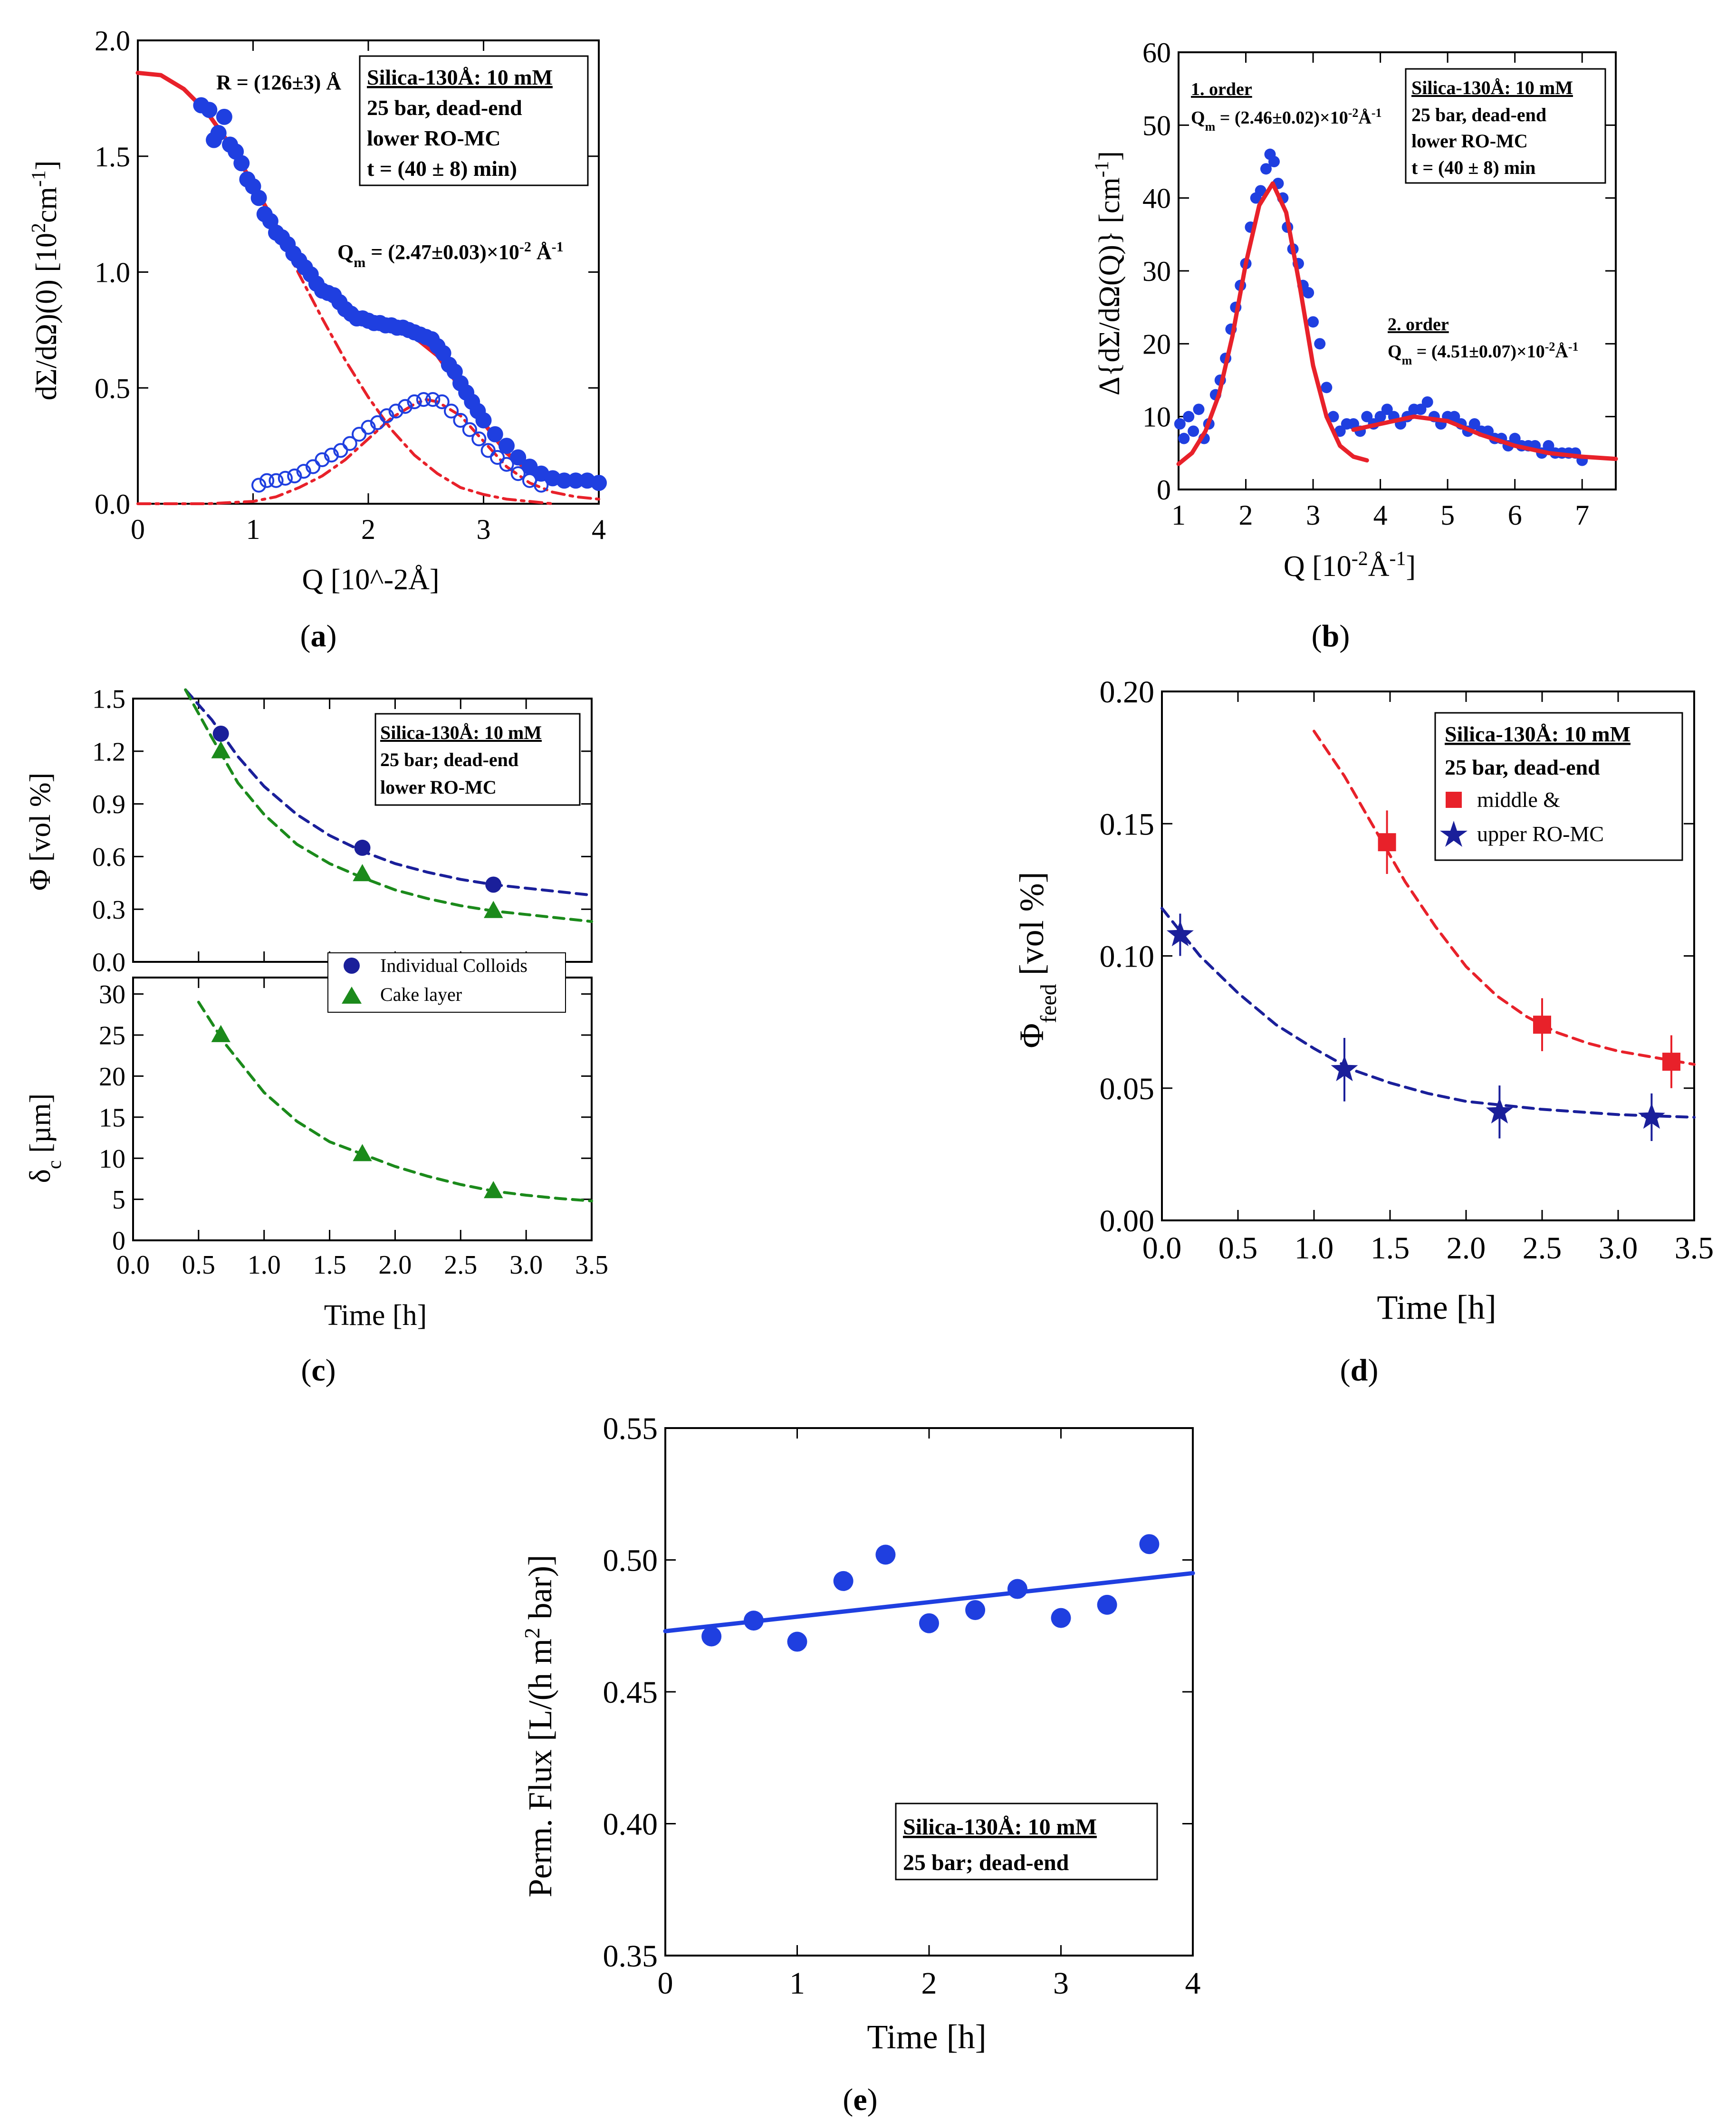  I want to click on panel-b-xtick-label-5: 6, so click(1515, 515).